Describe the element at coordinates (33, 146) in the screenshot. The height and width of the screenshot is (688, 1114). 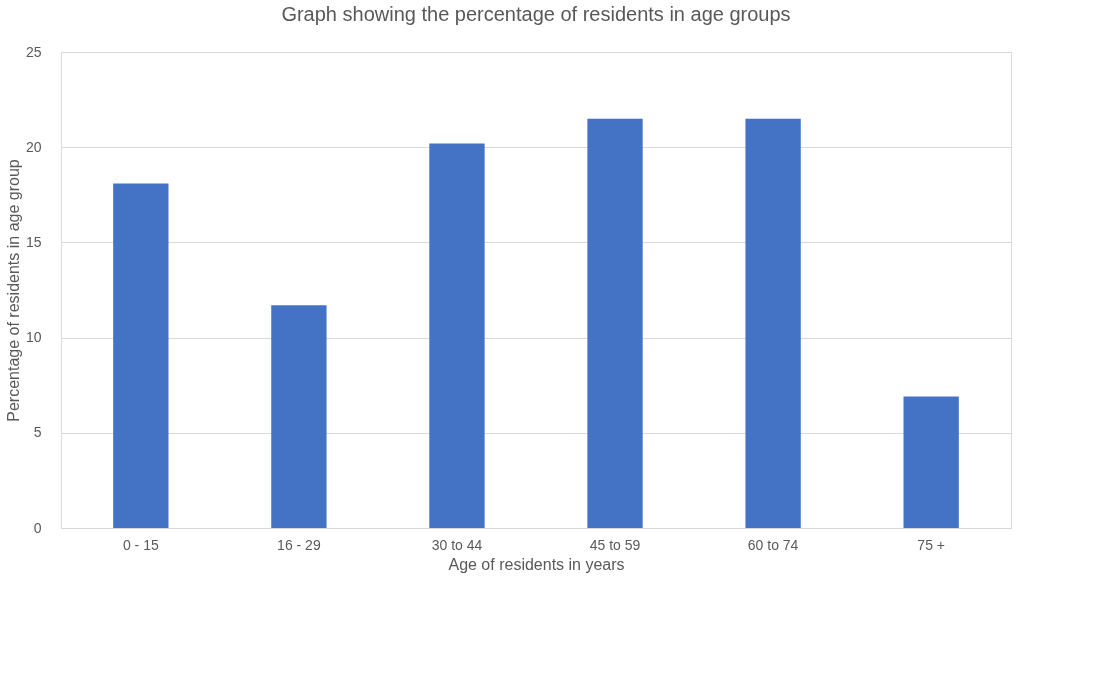
I see `y-tick-label: 20` at that location.